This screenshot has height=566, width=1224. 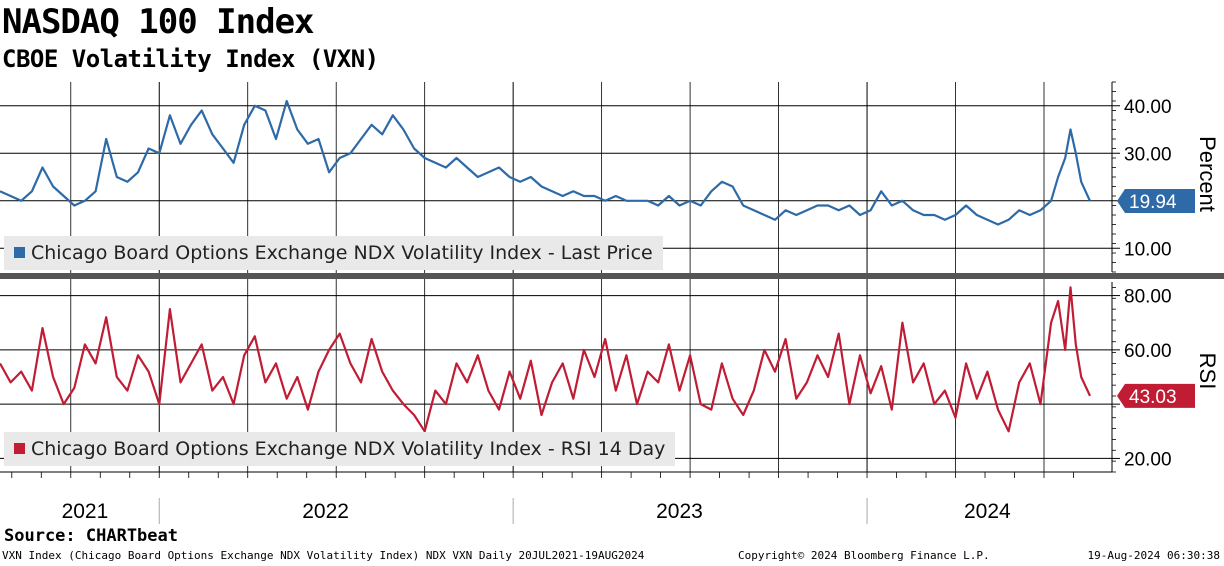 What do you see at coordinates (1153, 555) in the screenshot?
I see `timestamp: 19-Aug-2024 06:30:38` at bounding box center [1153, 555].